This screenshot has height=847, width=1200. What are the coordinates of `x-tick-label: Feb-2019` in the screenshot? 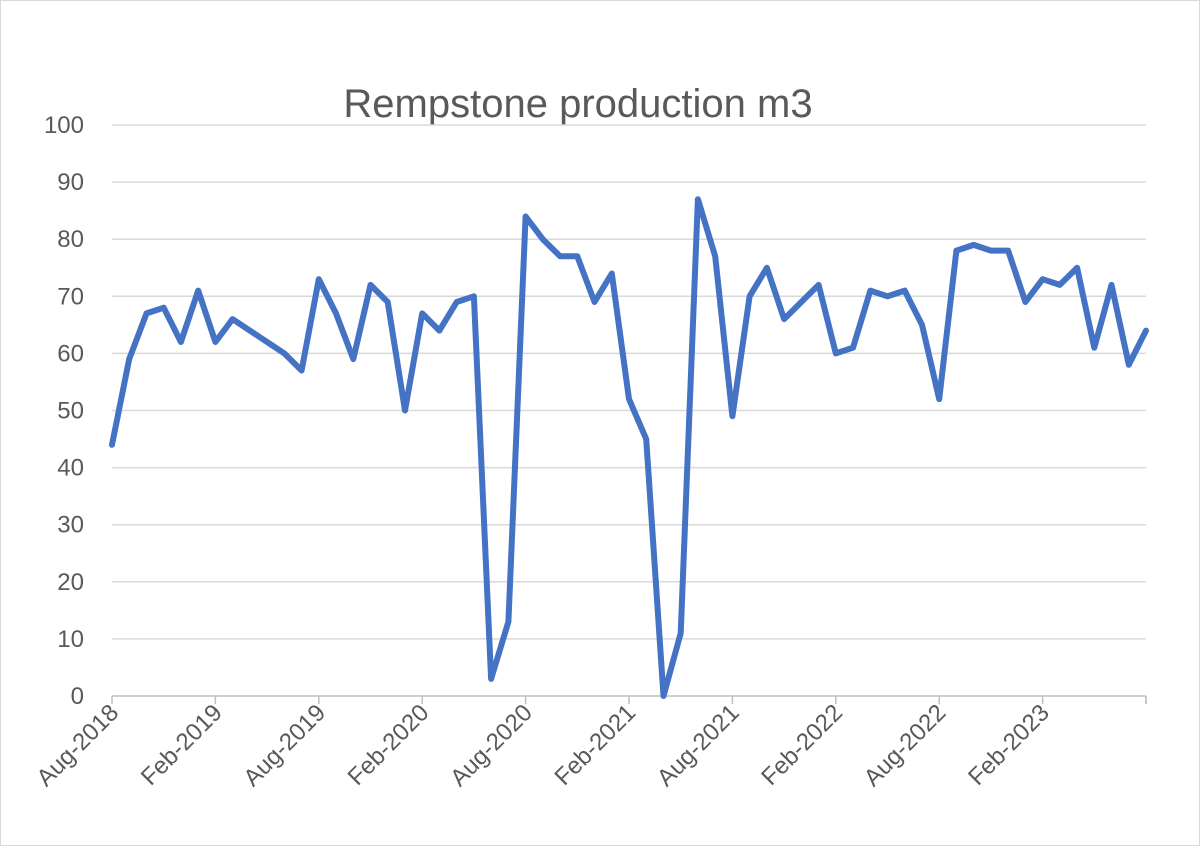 It's located at (182, 745).